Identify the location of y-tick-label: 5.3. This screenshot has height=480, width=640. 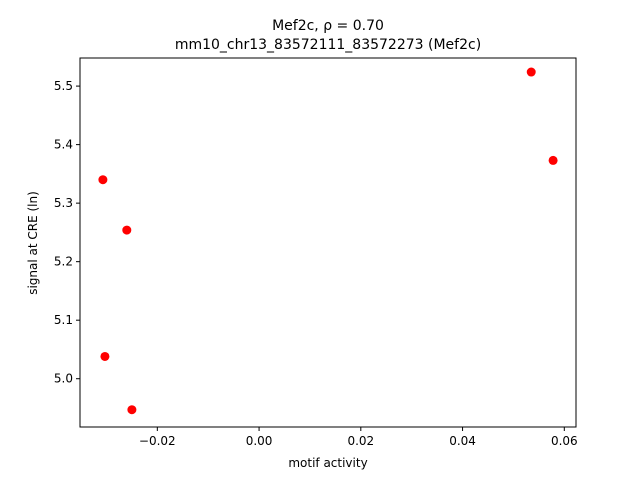
(63, 203).